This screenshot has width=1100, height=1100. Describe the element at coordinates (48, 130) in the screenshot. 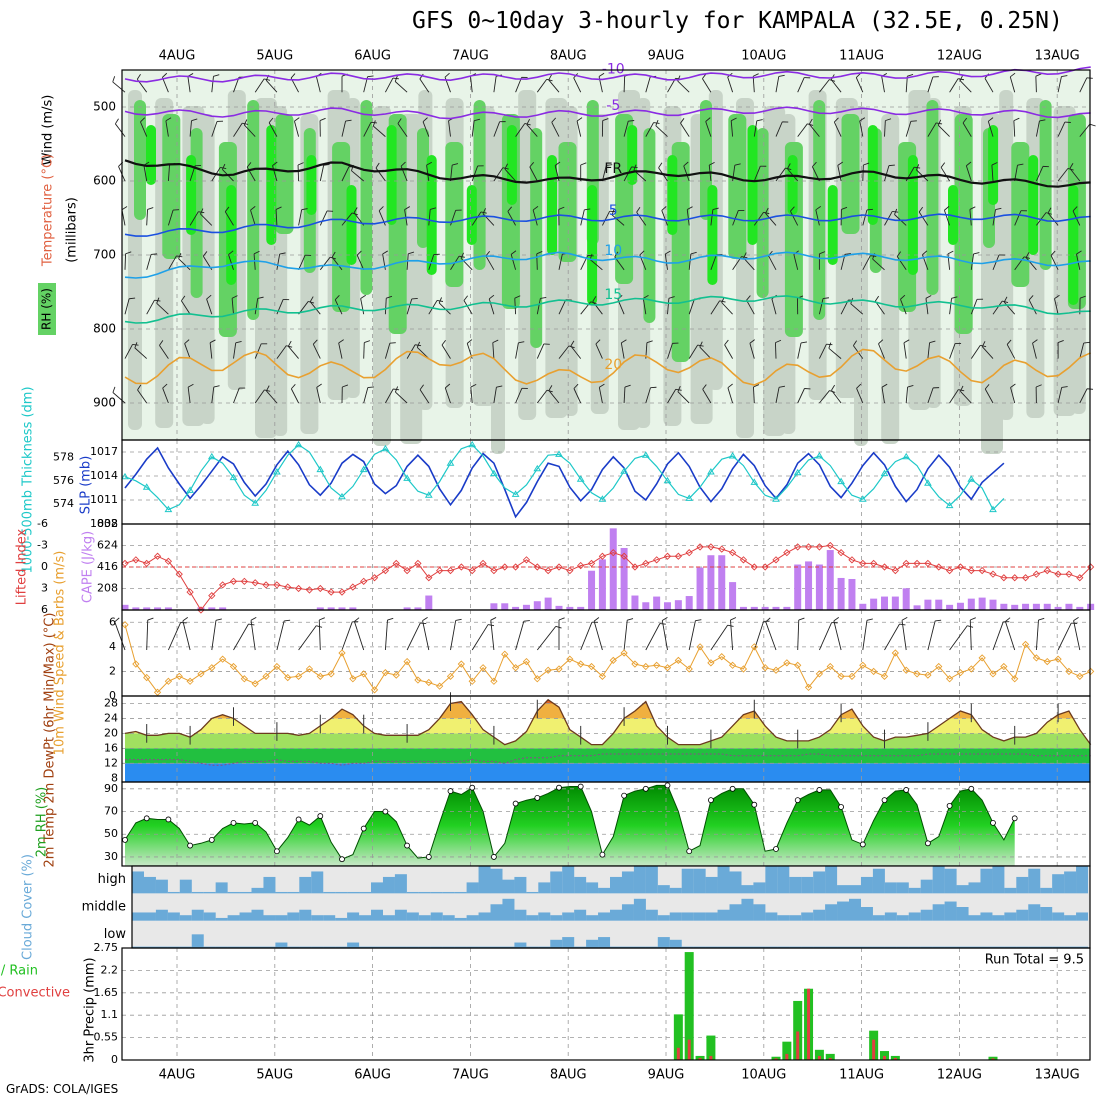

I see `wind-legend-label: Wind (m/s)` at that location.